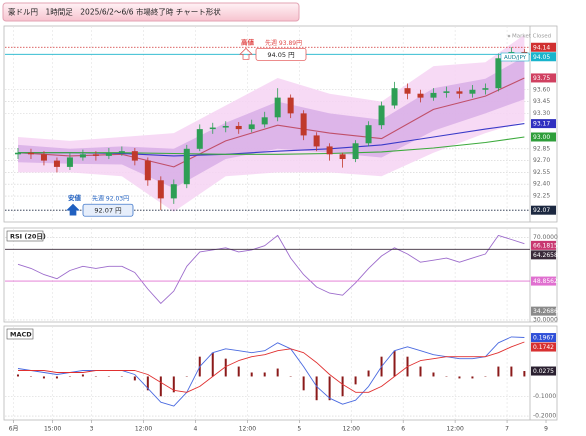  I want to click on y-tick-label: 92.40, so click(541, 184).